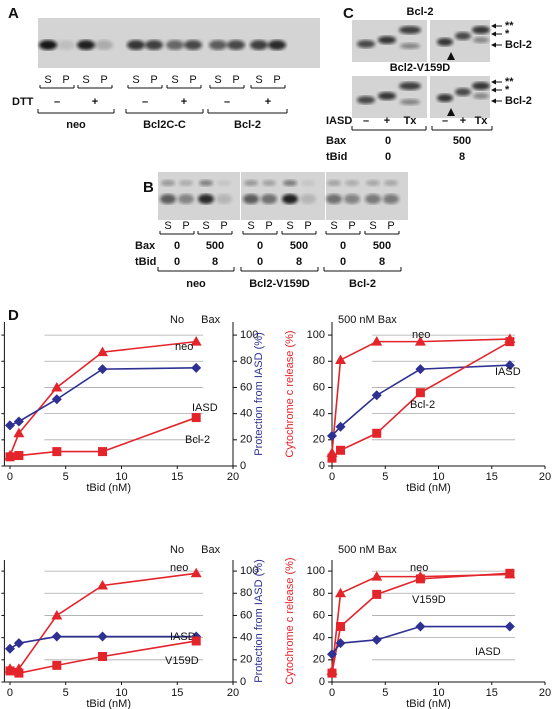 The width and height of the screenshot is (557, 709). Describe the element at coordinates (148, 187) in the screenshot. I see `panel-label: B` at that location.